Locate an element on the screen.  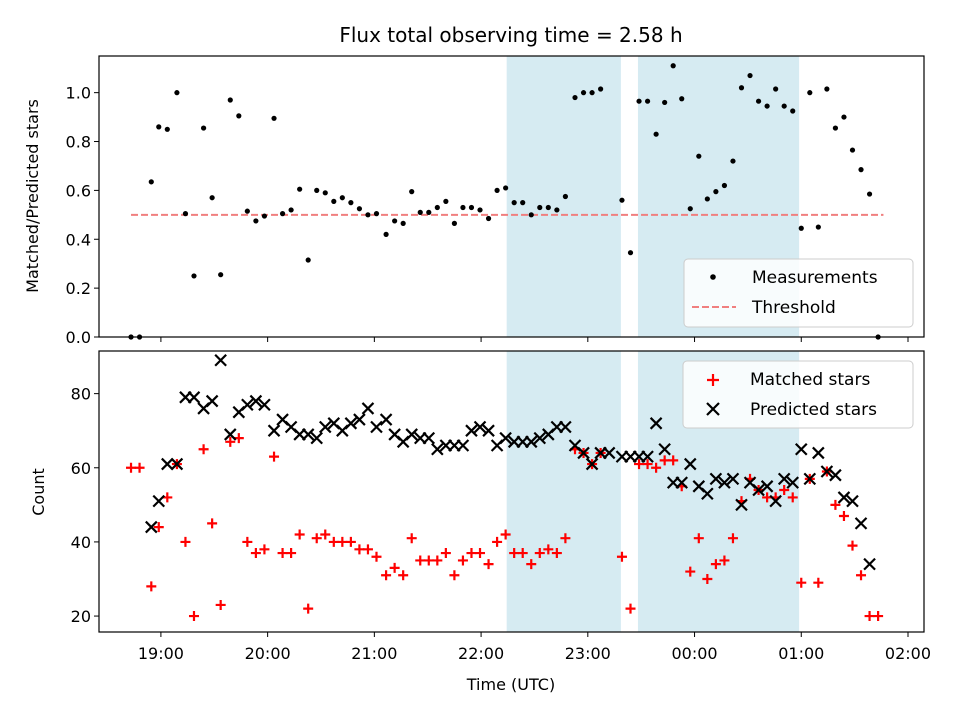
count-y-label: Count is located at coordinates (38, 492).